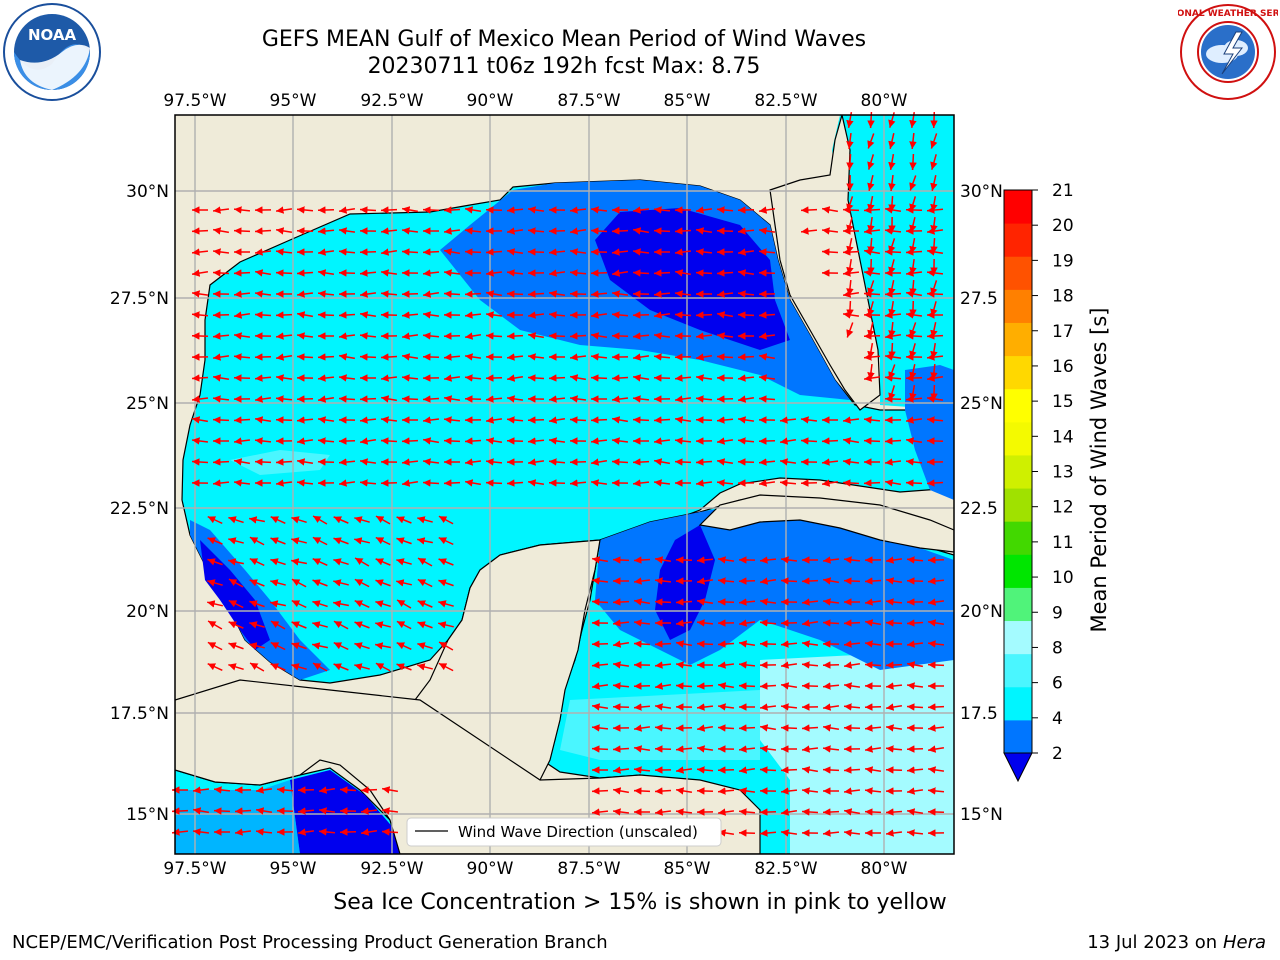 This screenshot has height=960, width=1280. Describe the element at coordinates (1228, 14) in the screenshot. I see `nws-logo-text: NATIONAL WEATHER SERVICE` at that location.